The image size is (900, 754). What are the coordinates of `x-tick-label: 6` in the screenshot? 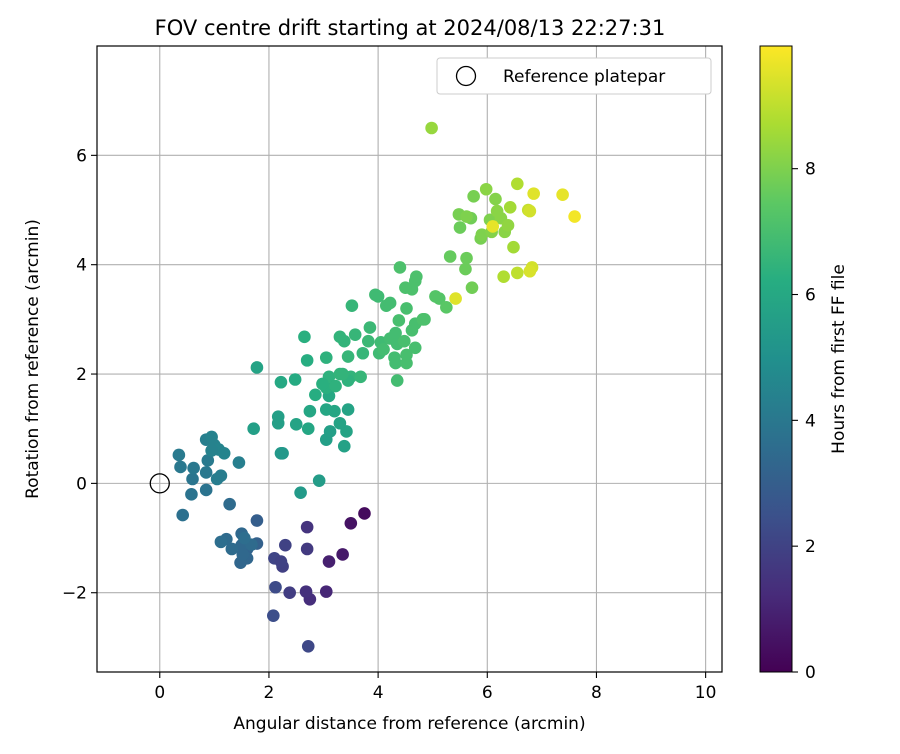 It's located at (487, 693).